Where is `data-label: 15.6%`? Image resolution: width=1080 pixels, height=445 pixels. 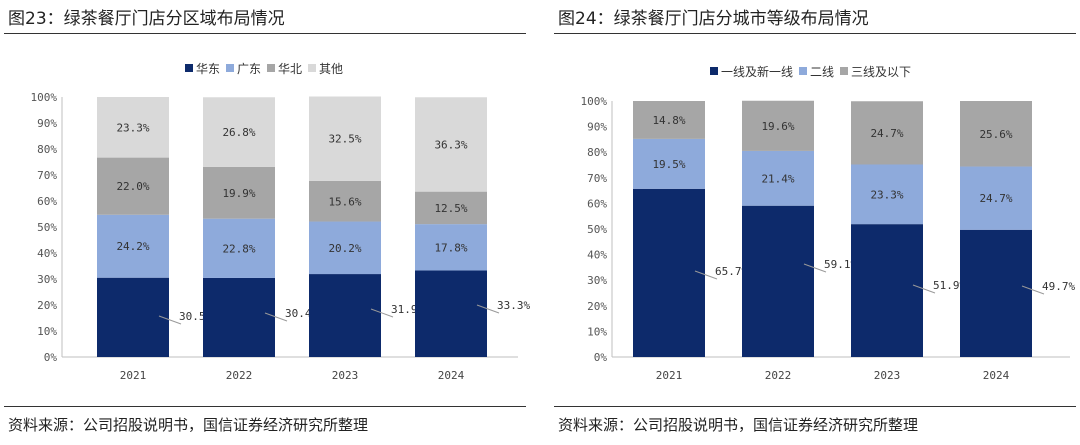 data-label: 15.6% is located at coordinates (344, 201).